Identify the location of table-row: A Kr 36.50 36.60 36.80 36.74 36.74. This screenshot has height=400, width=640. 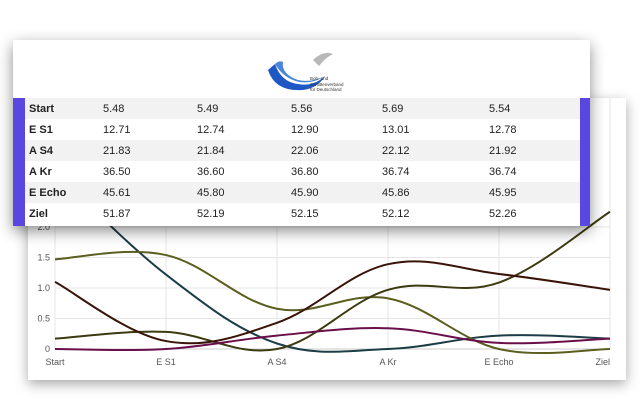
(302, 171).